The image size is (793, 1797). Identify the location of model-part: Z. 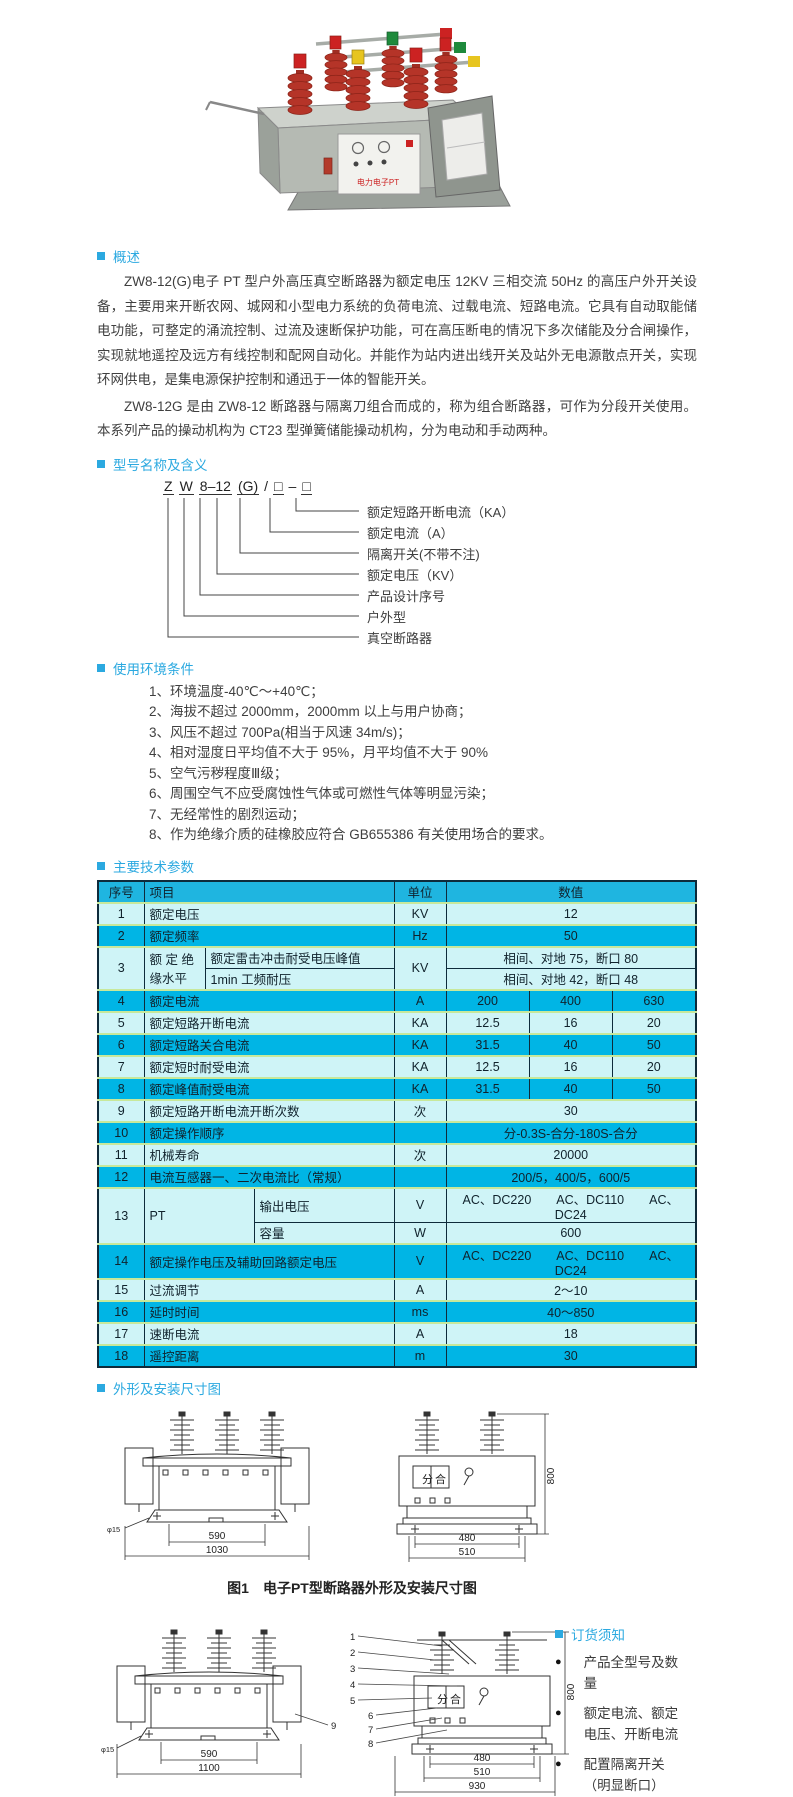
(168, 486).